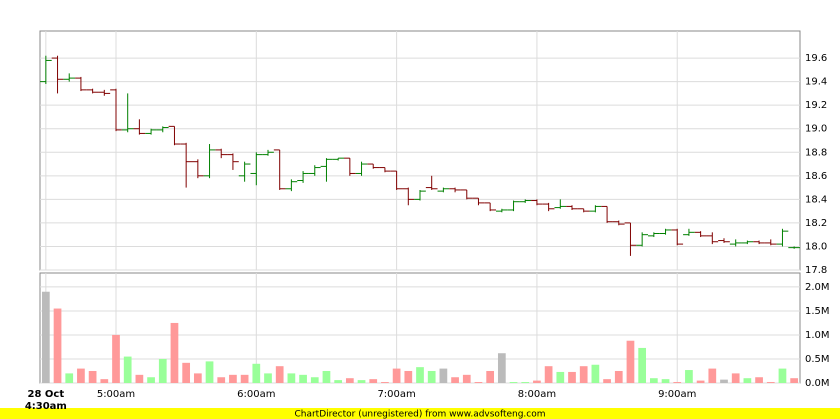 This screenshot has height=419, width=840. Describe the element at coordinates (816, 176) in the screenshot. I see `y-tick-label: 18.6` at that location.